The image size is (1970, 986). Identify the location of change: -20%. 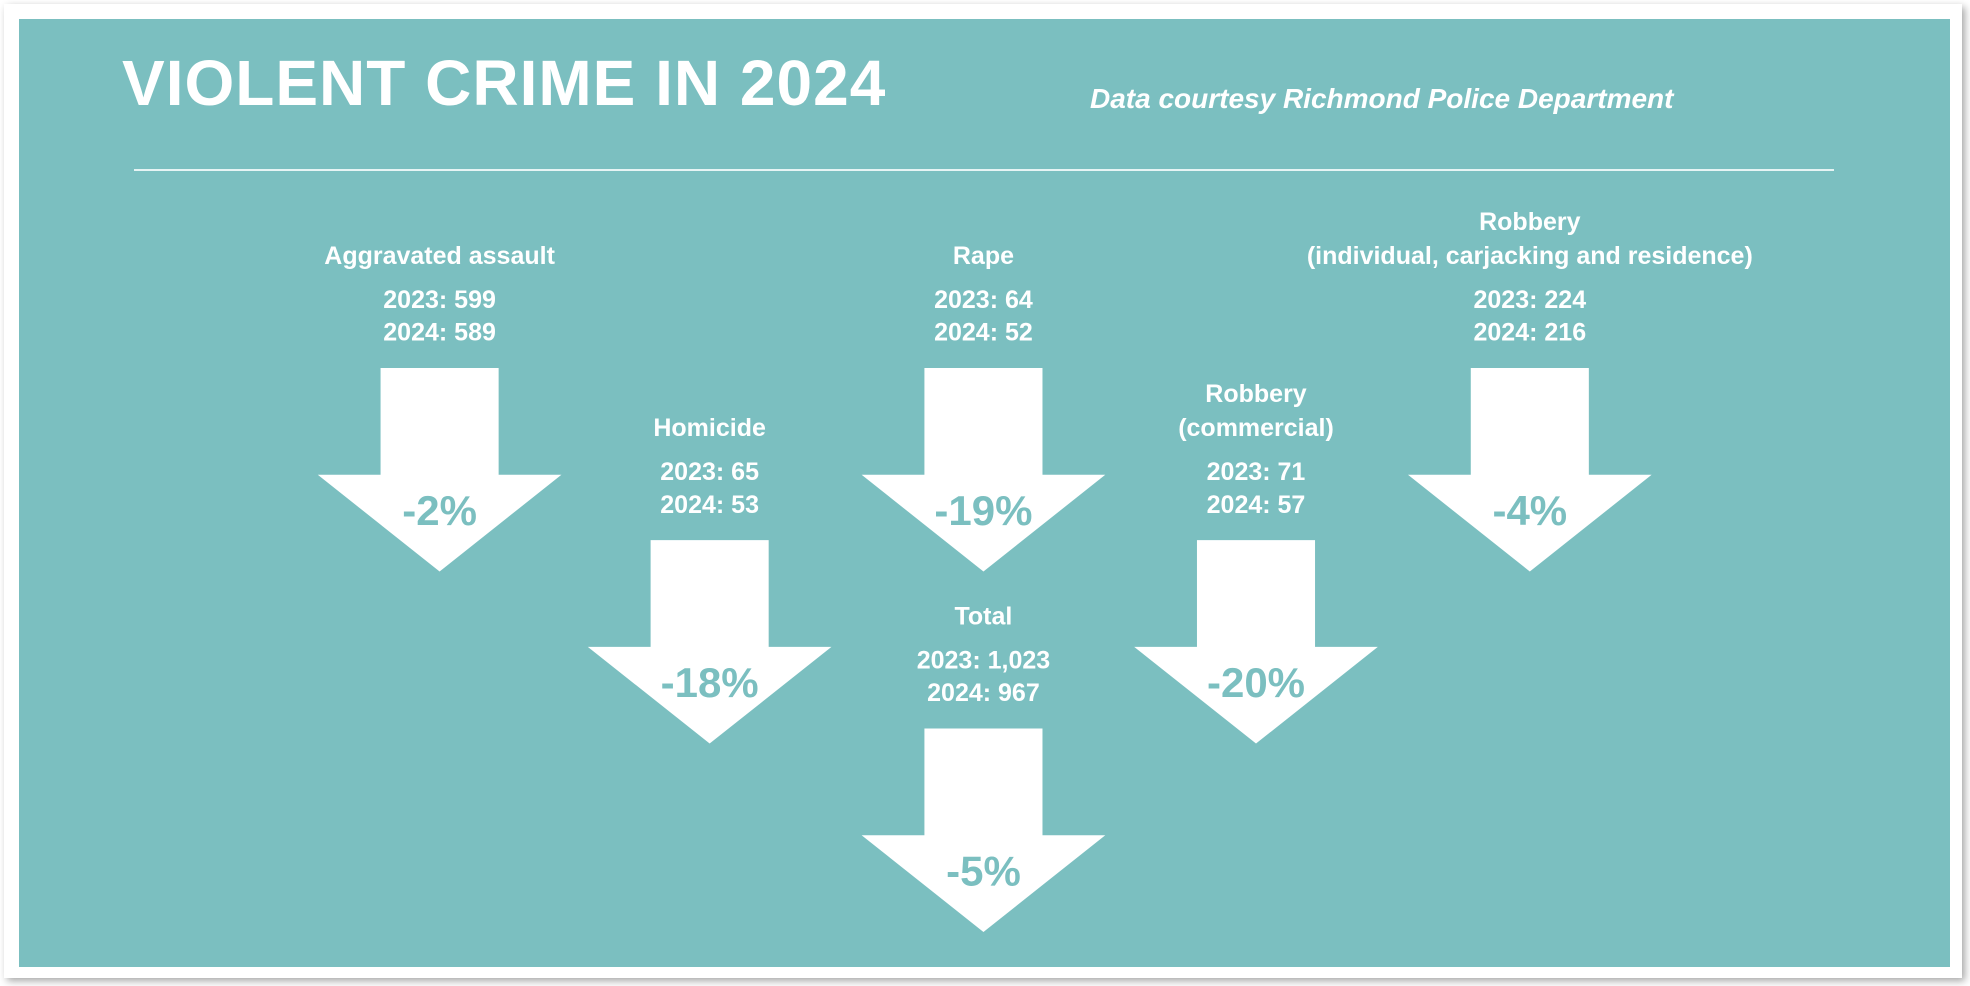
(1256, 682).